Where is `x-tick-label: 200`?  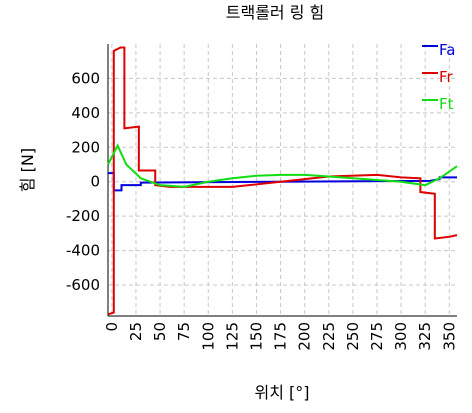 x-tick-label: 200 is located at coordinates (305, 336).